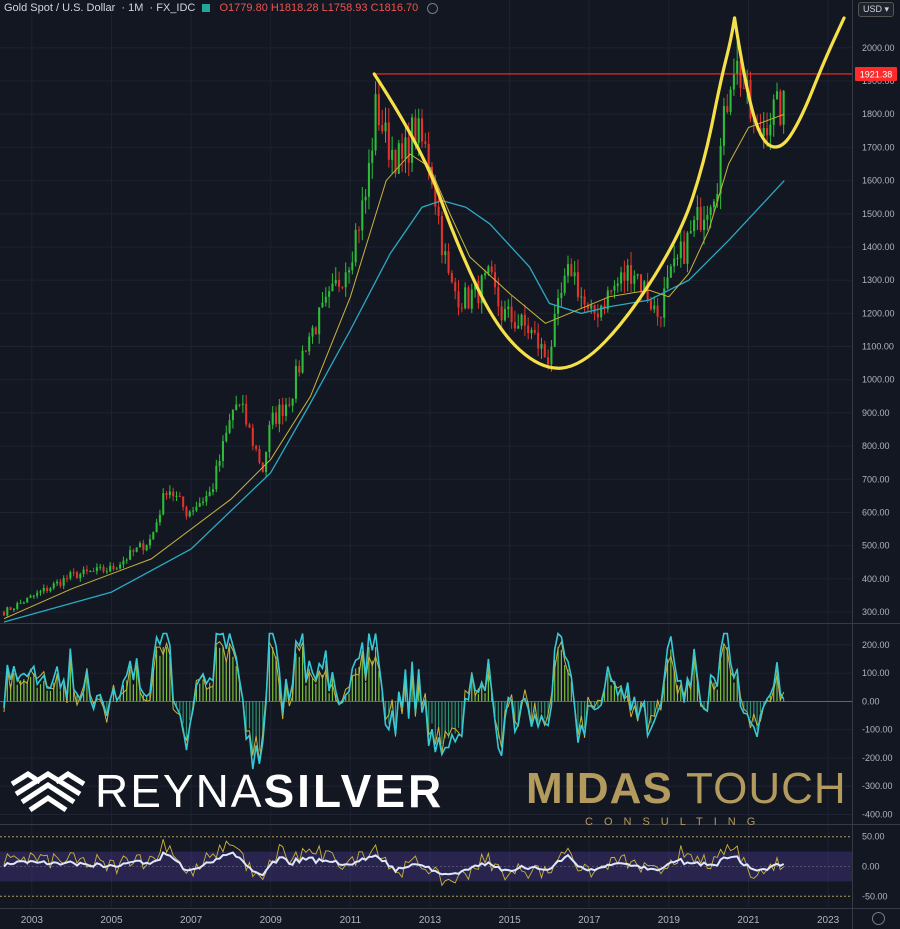 The height and width of the screenshot is (929, 900). What do you see at coordinates (136, 8) in the screenshot?
I see `interval-label: 1M` at bounding box center [136, 8].